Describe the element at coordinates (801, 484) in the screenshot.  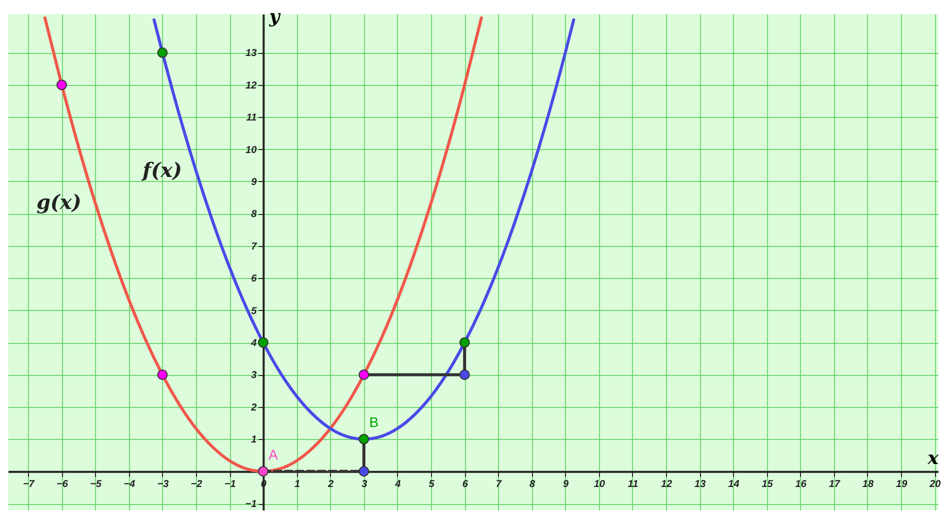
I see `x-tick-label: 16` at that location.